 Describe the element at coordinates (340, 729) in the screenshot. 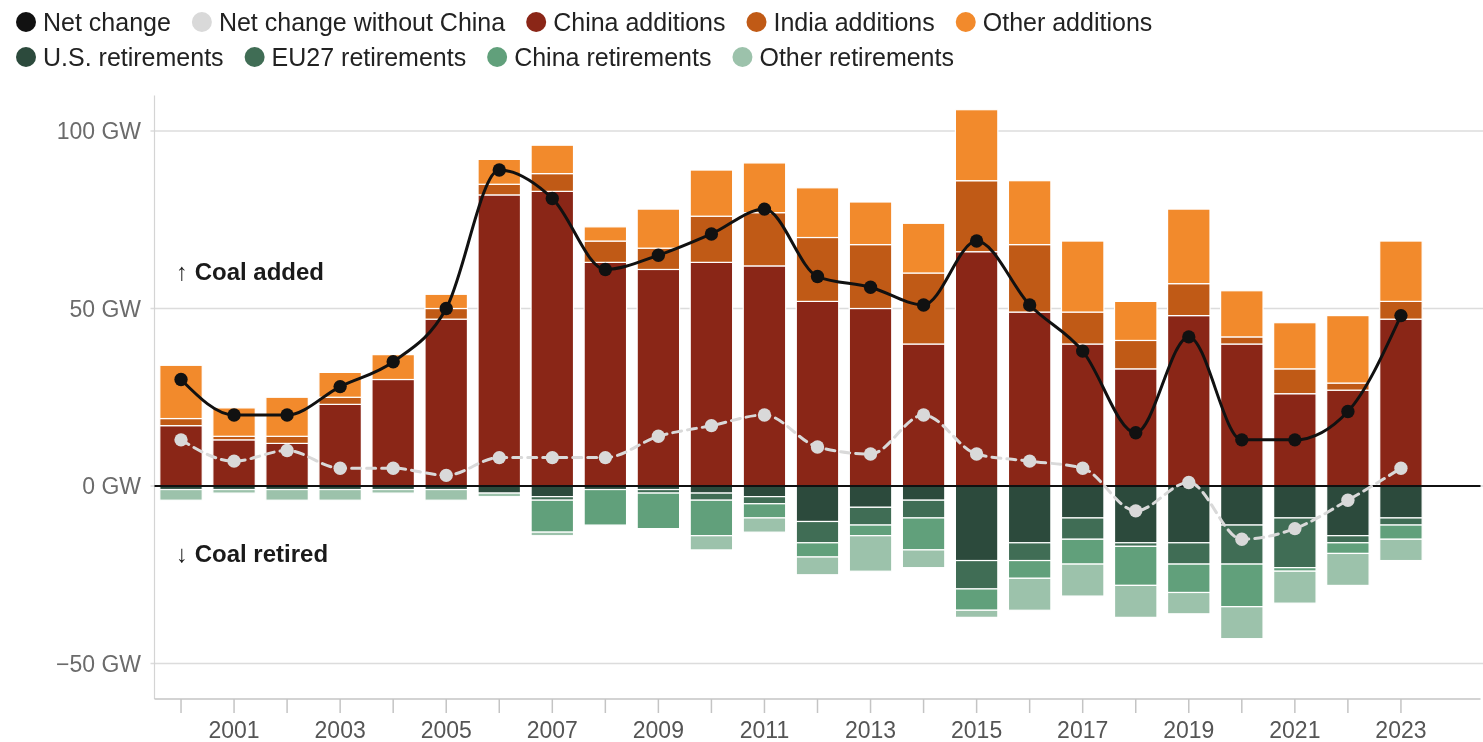

I see `x-tick-label: 2003` at that location.